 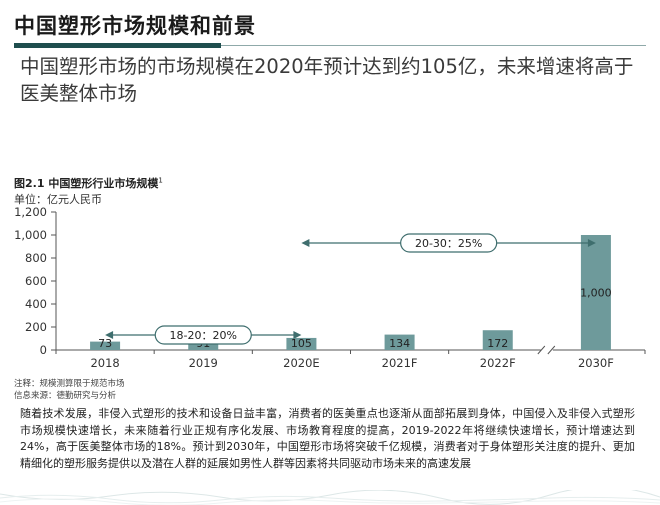 I want to click on bar-2022F, so click(x=497, y=340).